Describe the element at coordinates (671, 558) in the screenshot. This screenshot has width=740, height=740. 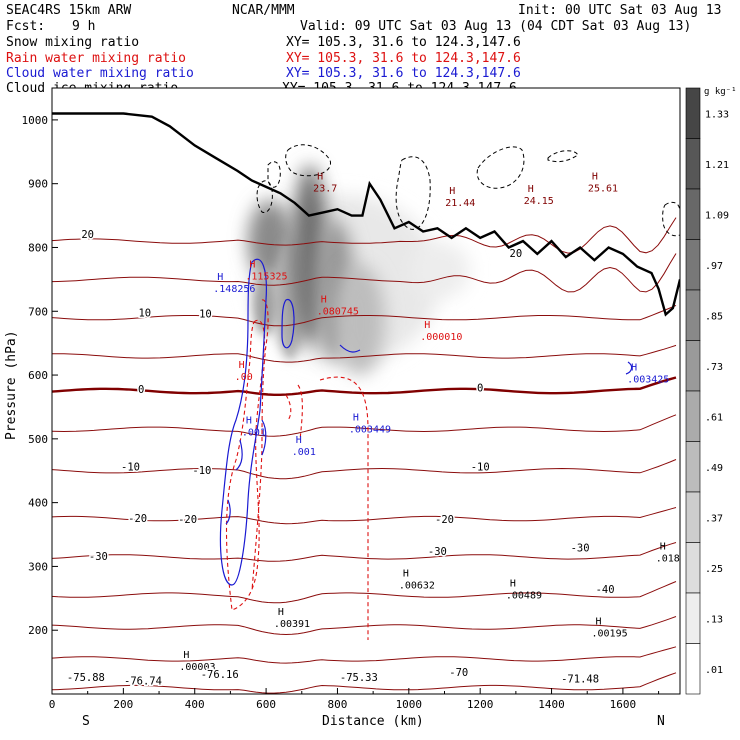
I see `extremum-value: .0181` at that location.